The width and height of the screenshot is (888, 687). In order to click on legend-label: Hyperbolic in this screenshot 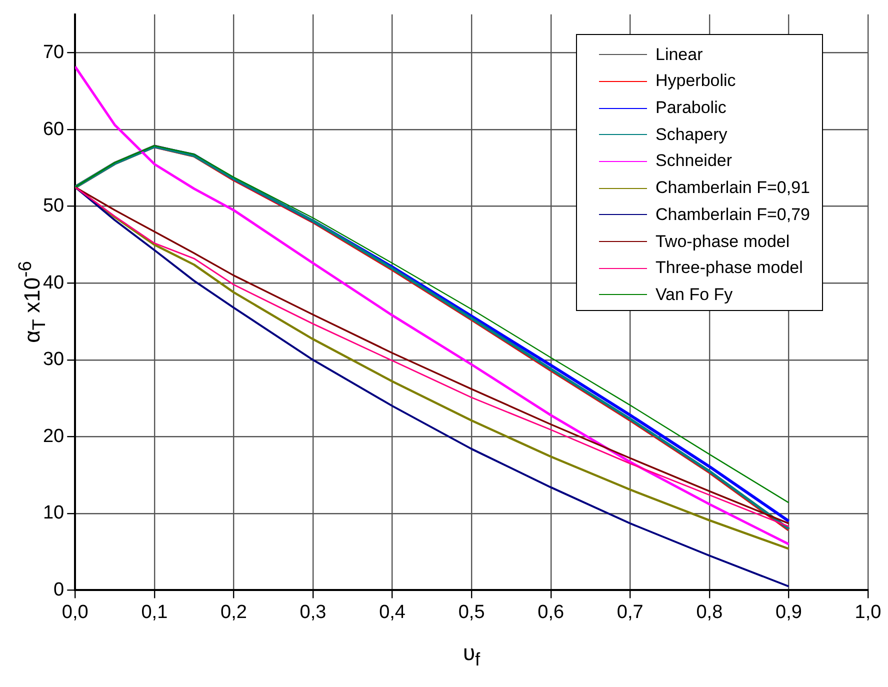, I will do `click(695, 81)`.